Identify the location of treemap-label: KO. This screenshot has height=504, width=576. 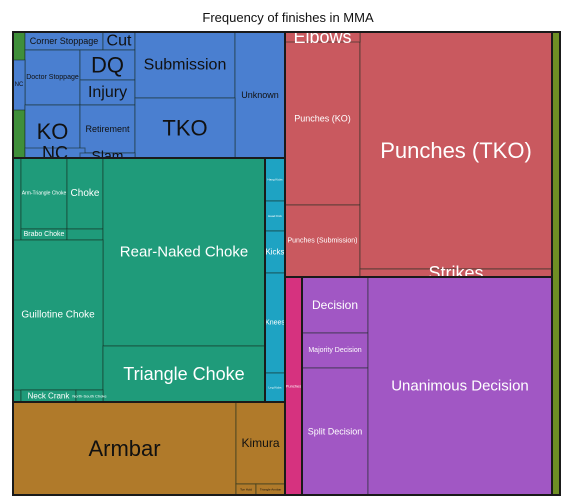
(53, 131).